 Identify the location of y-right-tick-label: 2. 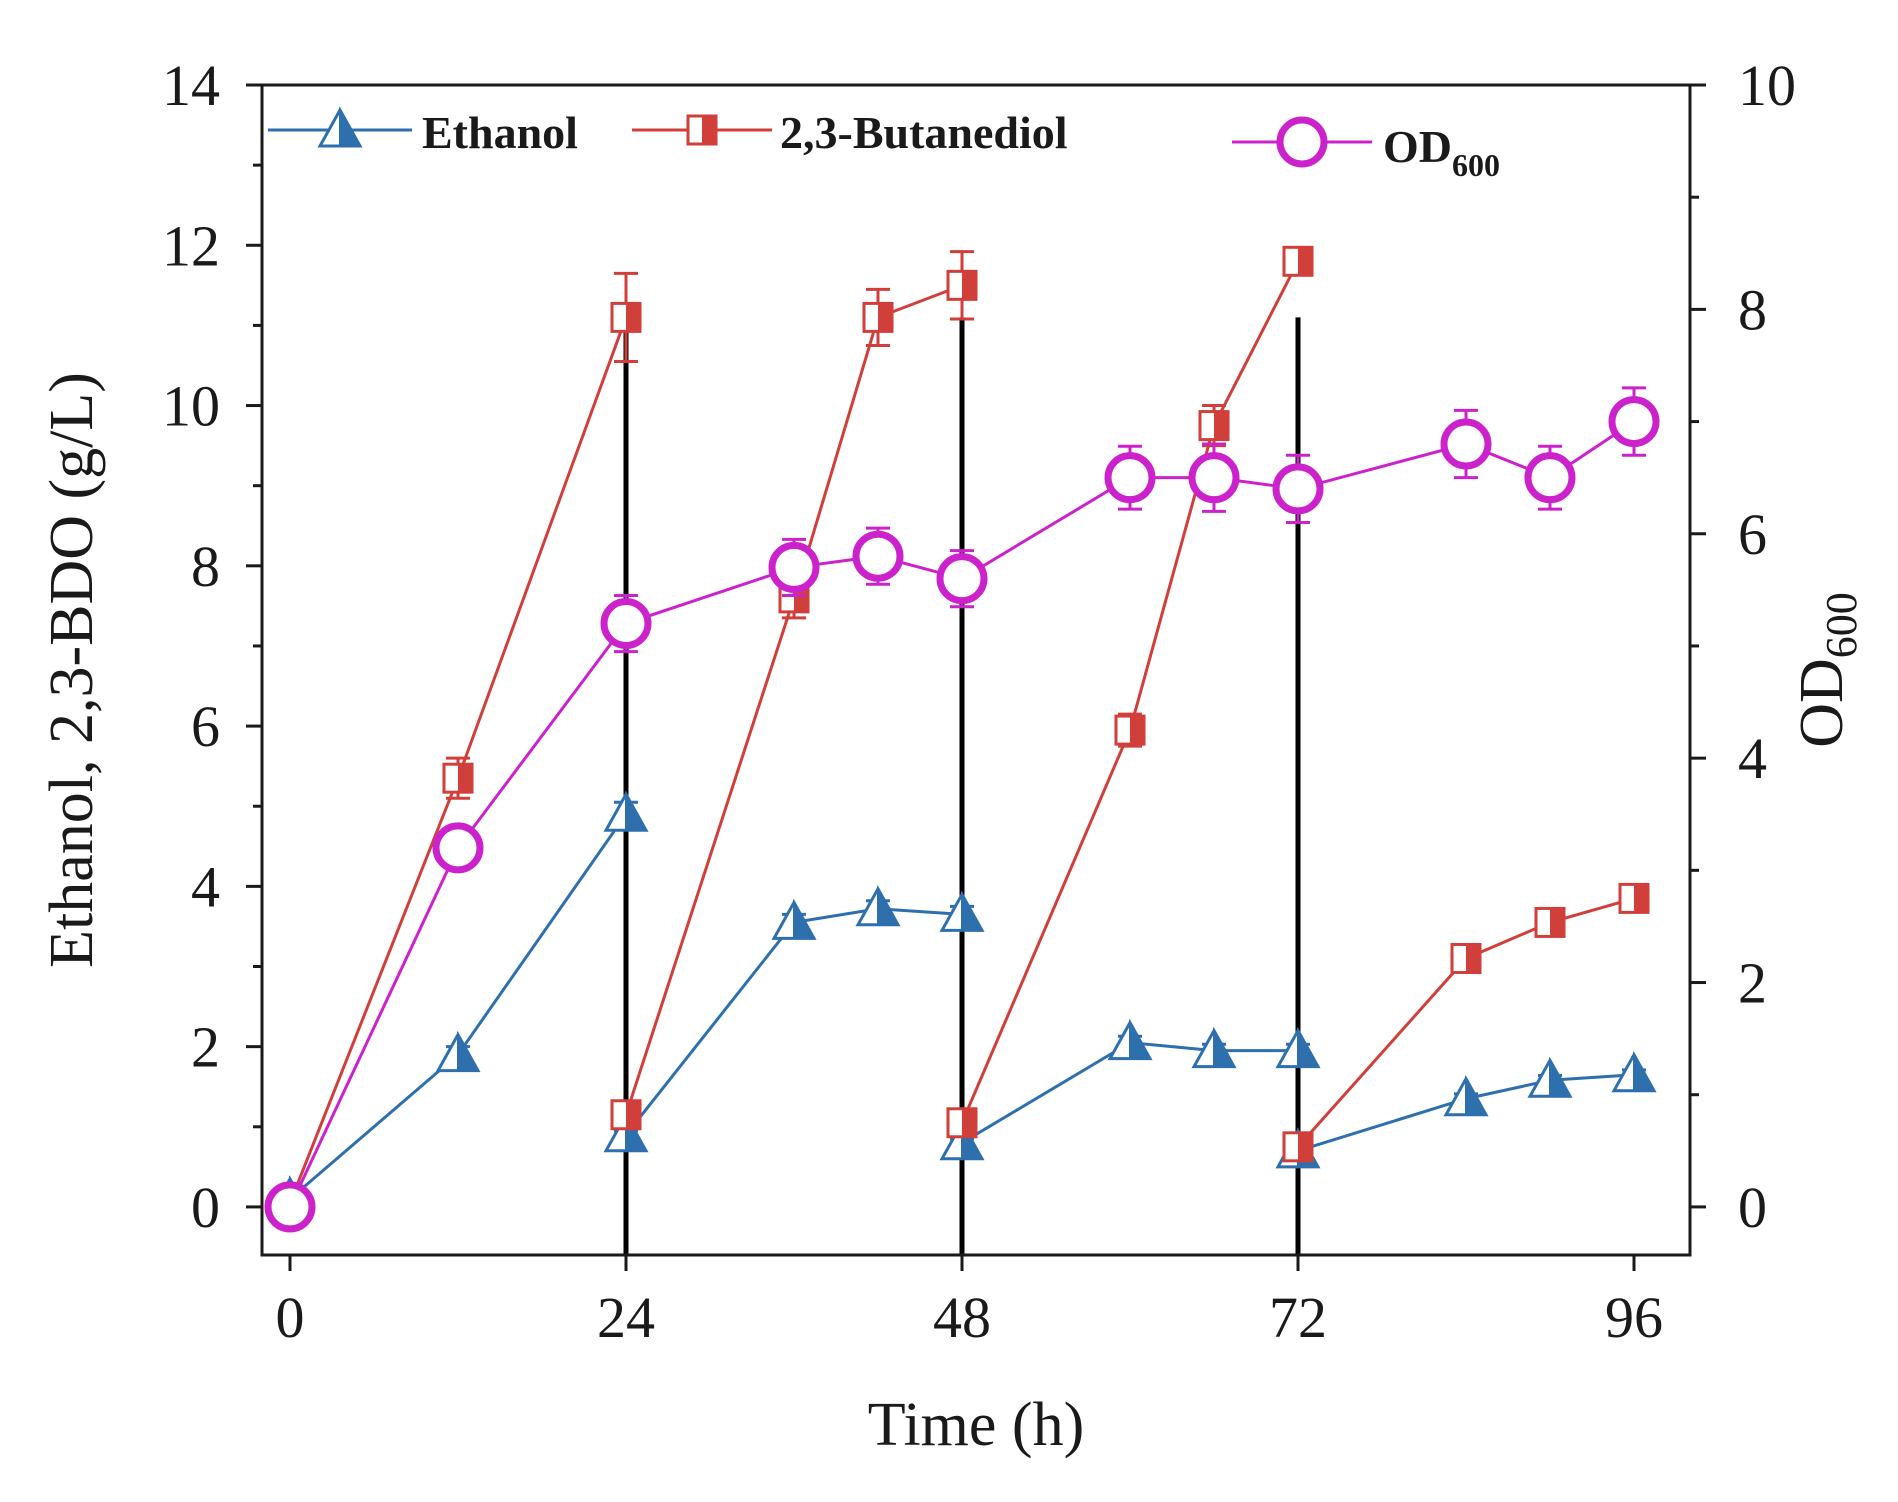
(1752, 983).